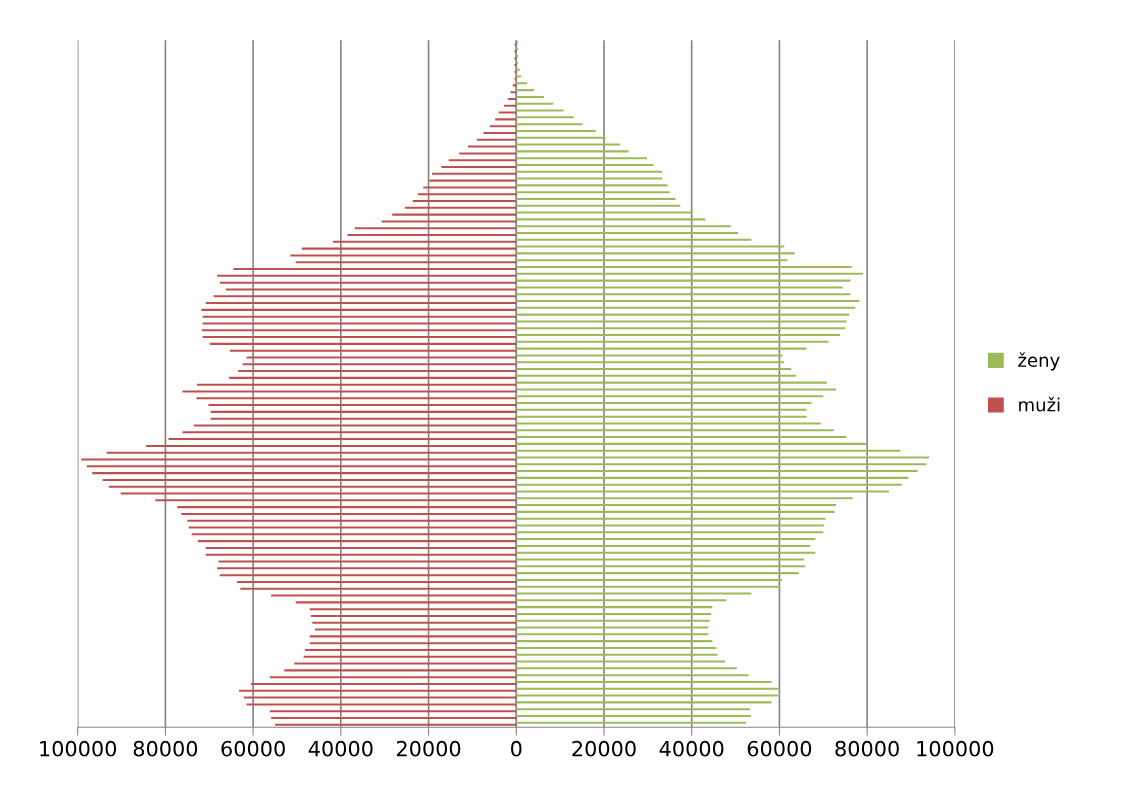  Describe the element at coordinates (867, 748) in the screenshot. I see `x-tick-label: 80000` at that location.